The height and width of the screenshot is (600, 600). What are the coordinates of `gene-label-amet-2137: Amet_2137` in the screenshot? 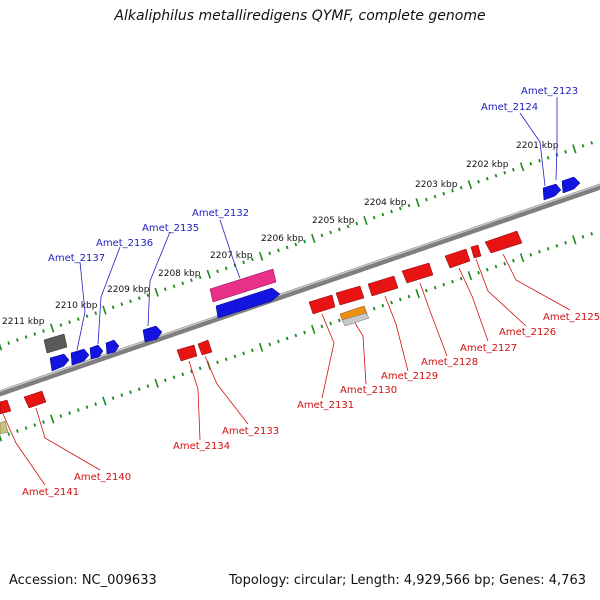 It's located at (76, 258).